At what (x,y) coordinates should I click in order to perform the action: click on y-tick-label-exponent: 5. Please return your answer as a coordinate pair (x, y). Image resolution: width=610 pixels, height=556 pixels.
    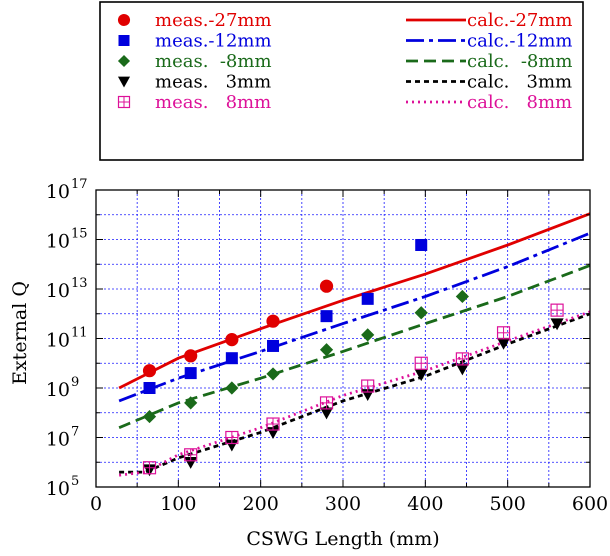
    Looking at the image, I should click on (75, 481).